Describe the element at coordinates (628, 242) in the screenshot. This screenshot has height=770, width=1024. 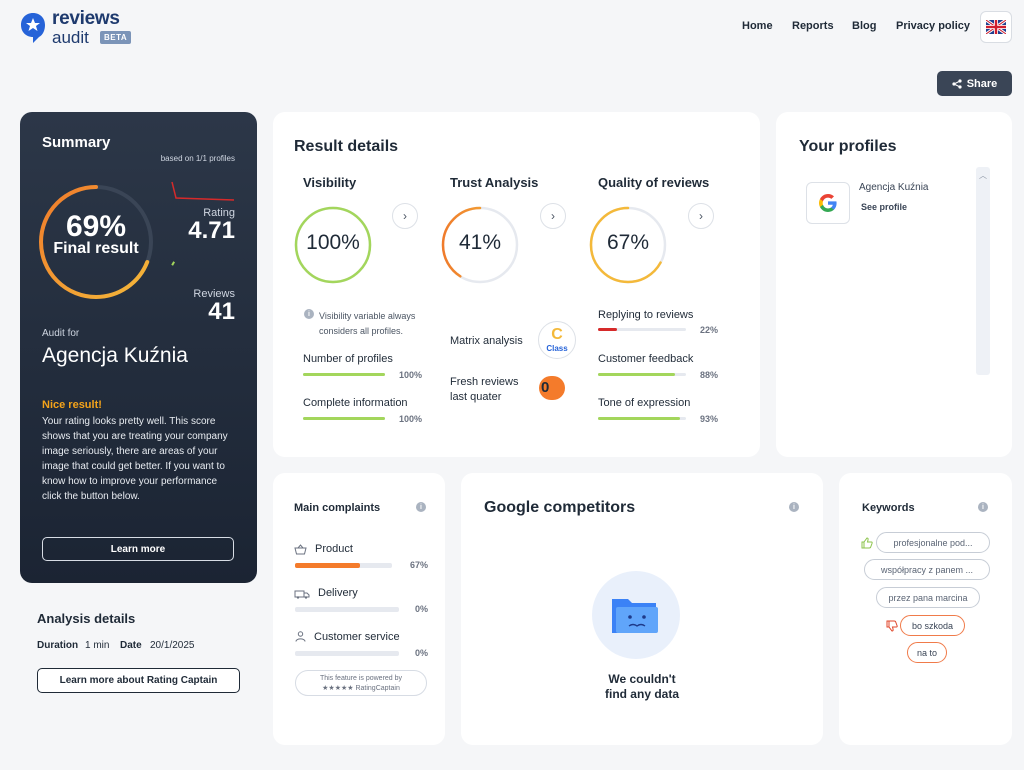
I see `quality-percent: 67%` at that location.